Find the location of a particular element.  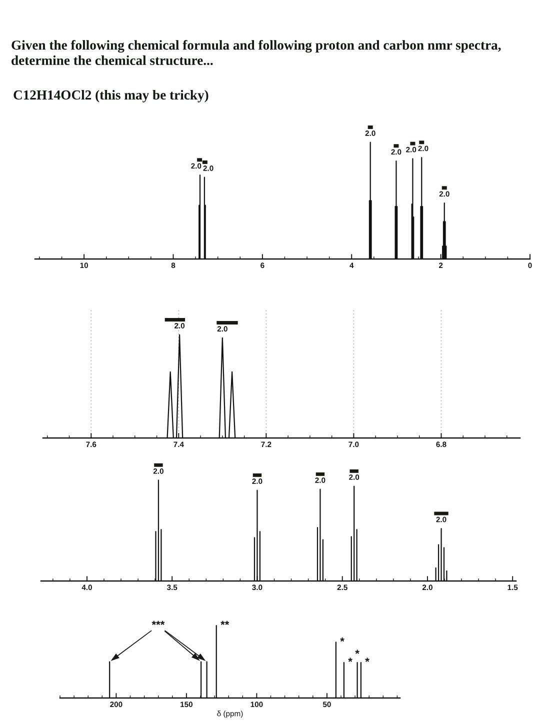

chart-subtitle: C12H14OCl2 (this may be tricky) is located at coordinates (111, 96).